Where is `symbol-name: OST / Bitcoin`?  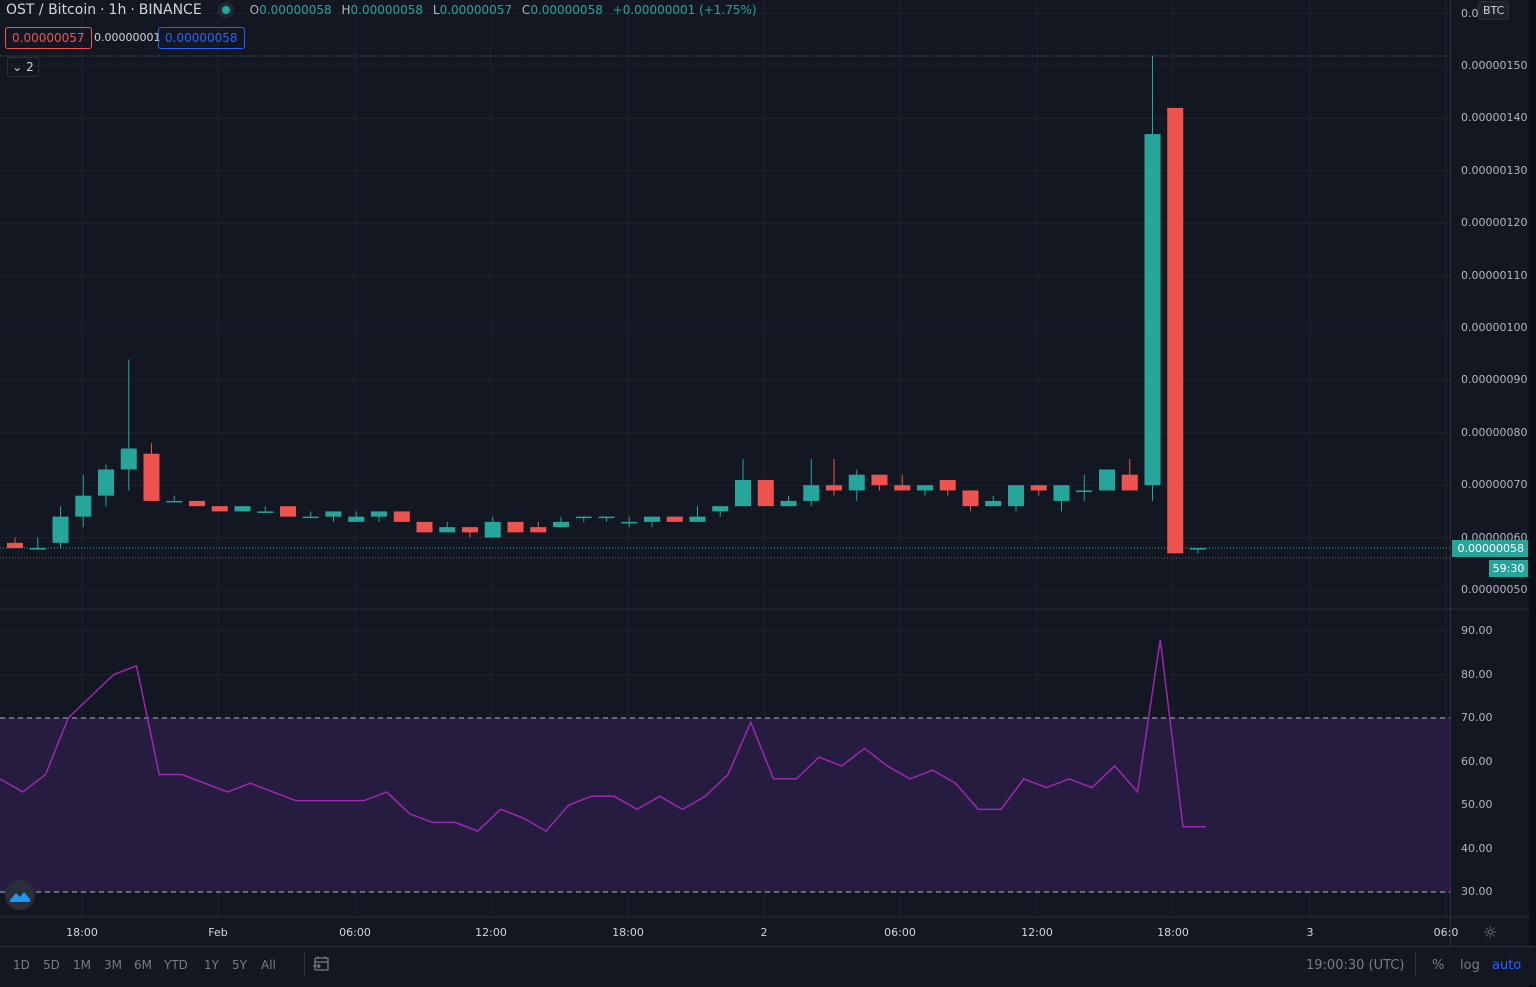
symbol-name: OST / Bitcoin is located at coordinates (51, 10).